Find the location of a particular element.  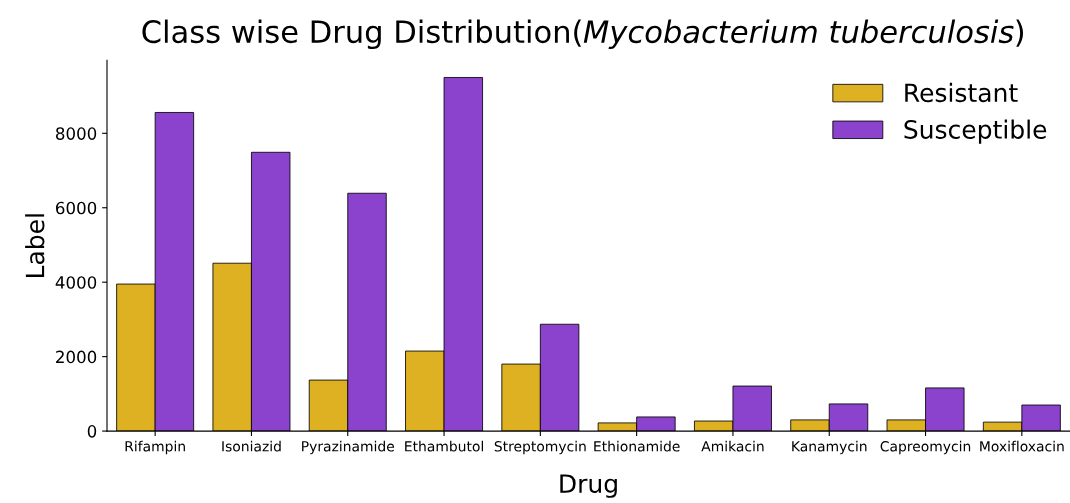

x-tick-label: Moxifloxacin is located at coordinates (1022, 446).